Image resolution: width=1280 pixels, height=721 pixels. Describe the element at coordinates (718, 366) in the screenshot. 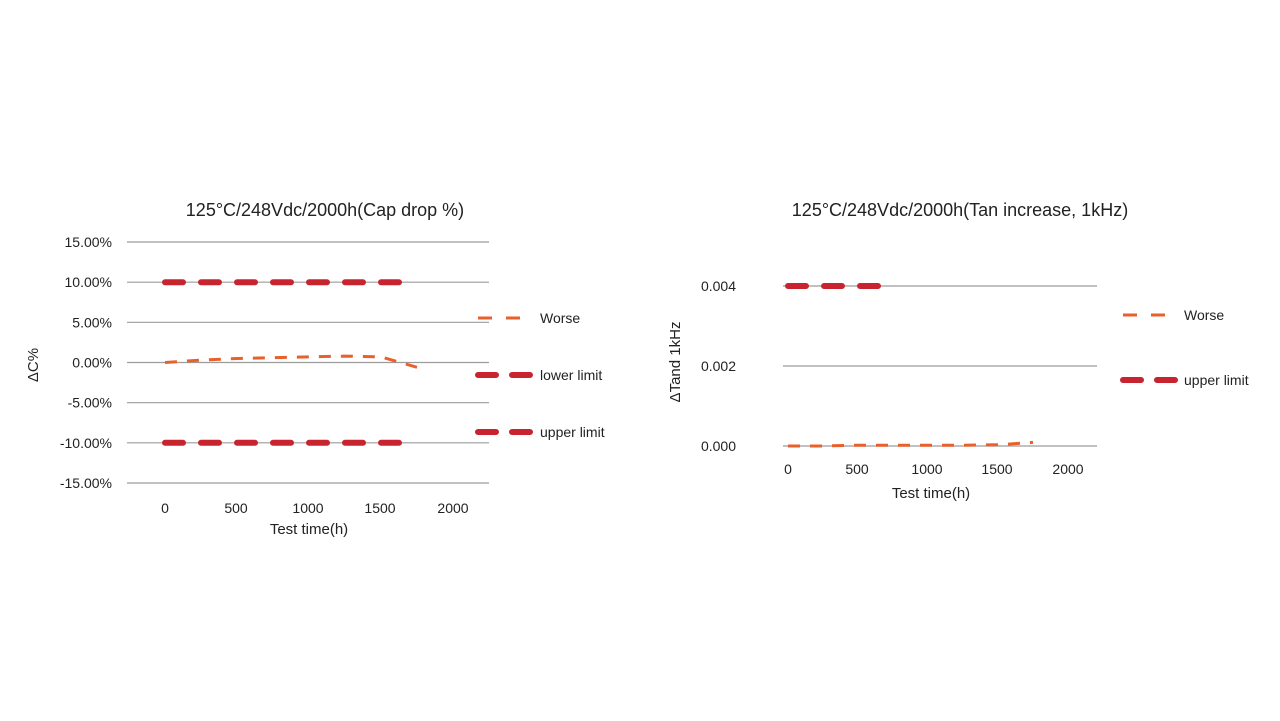

I see `y-tick-label: 0.002` at that location.